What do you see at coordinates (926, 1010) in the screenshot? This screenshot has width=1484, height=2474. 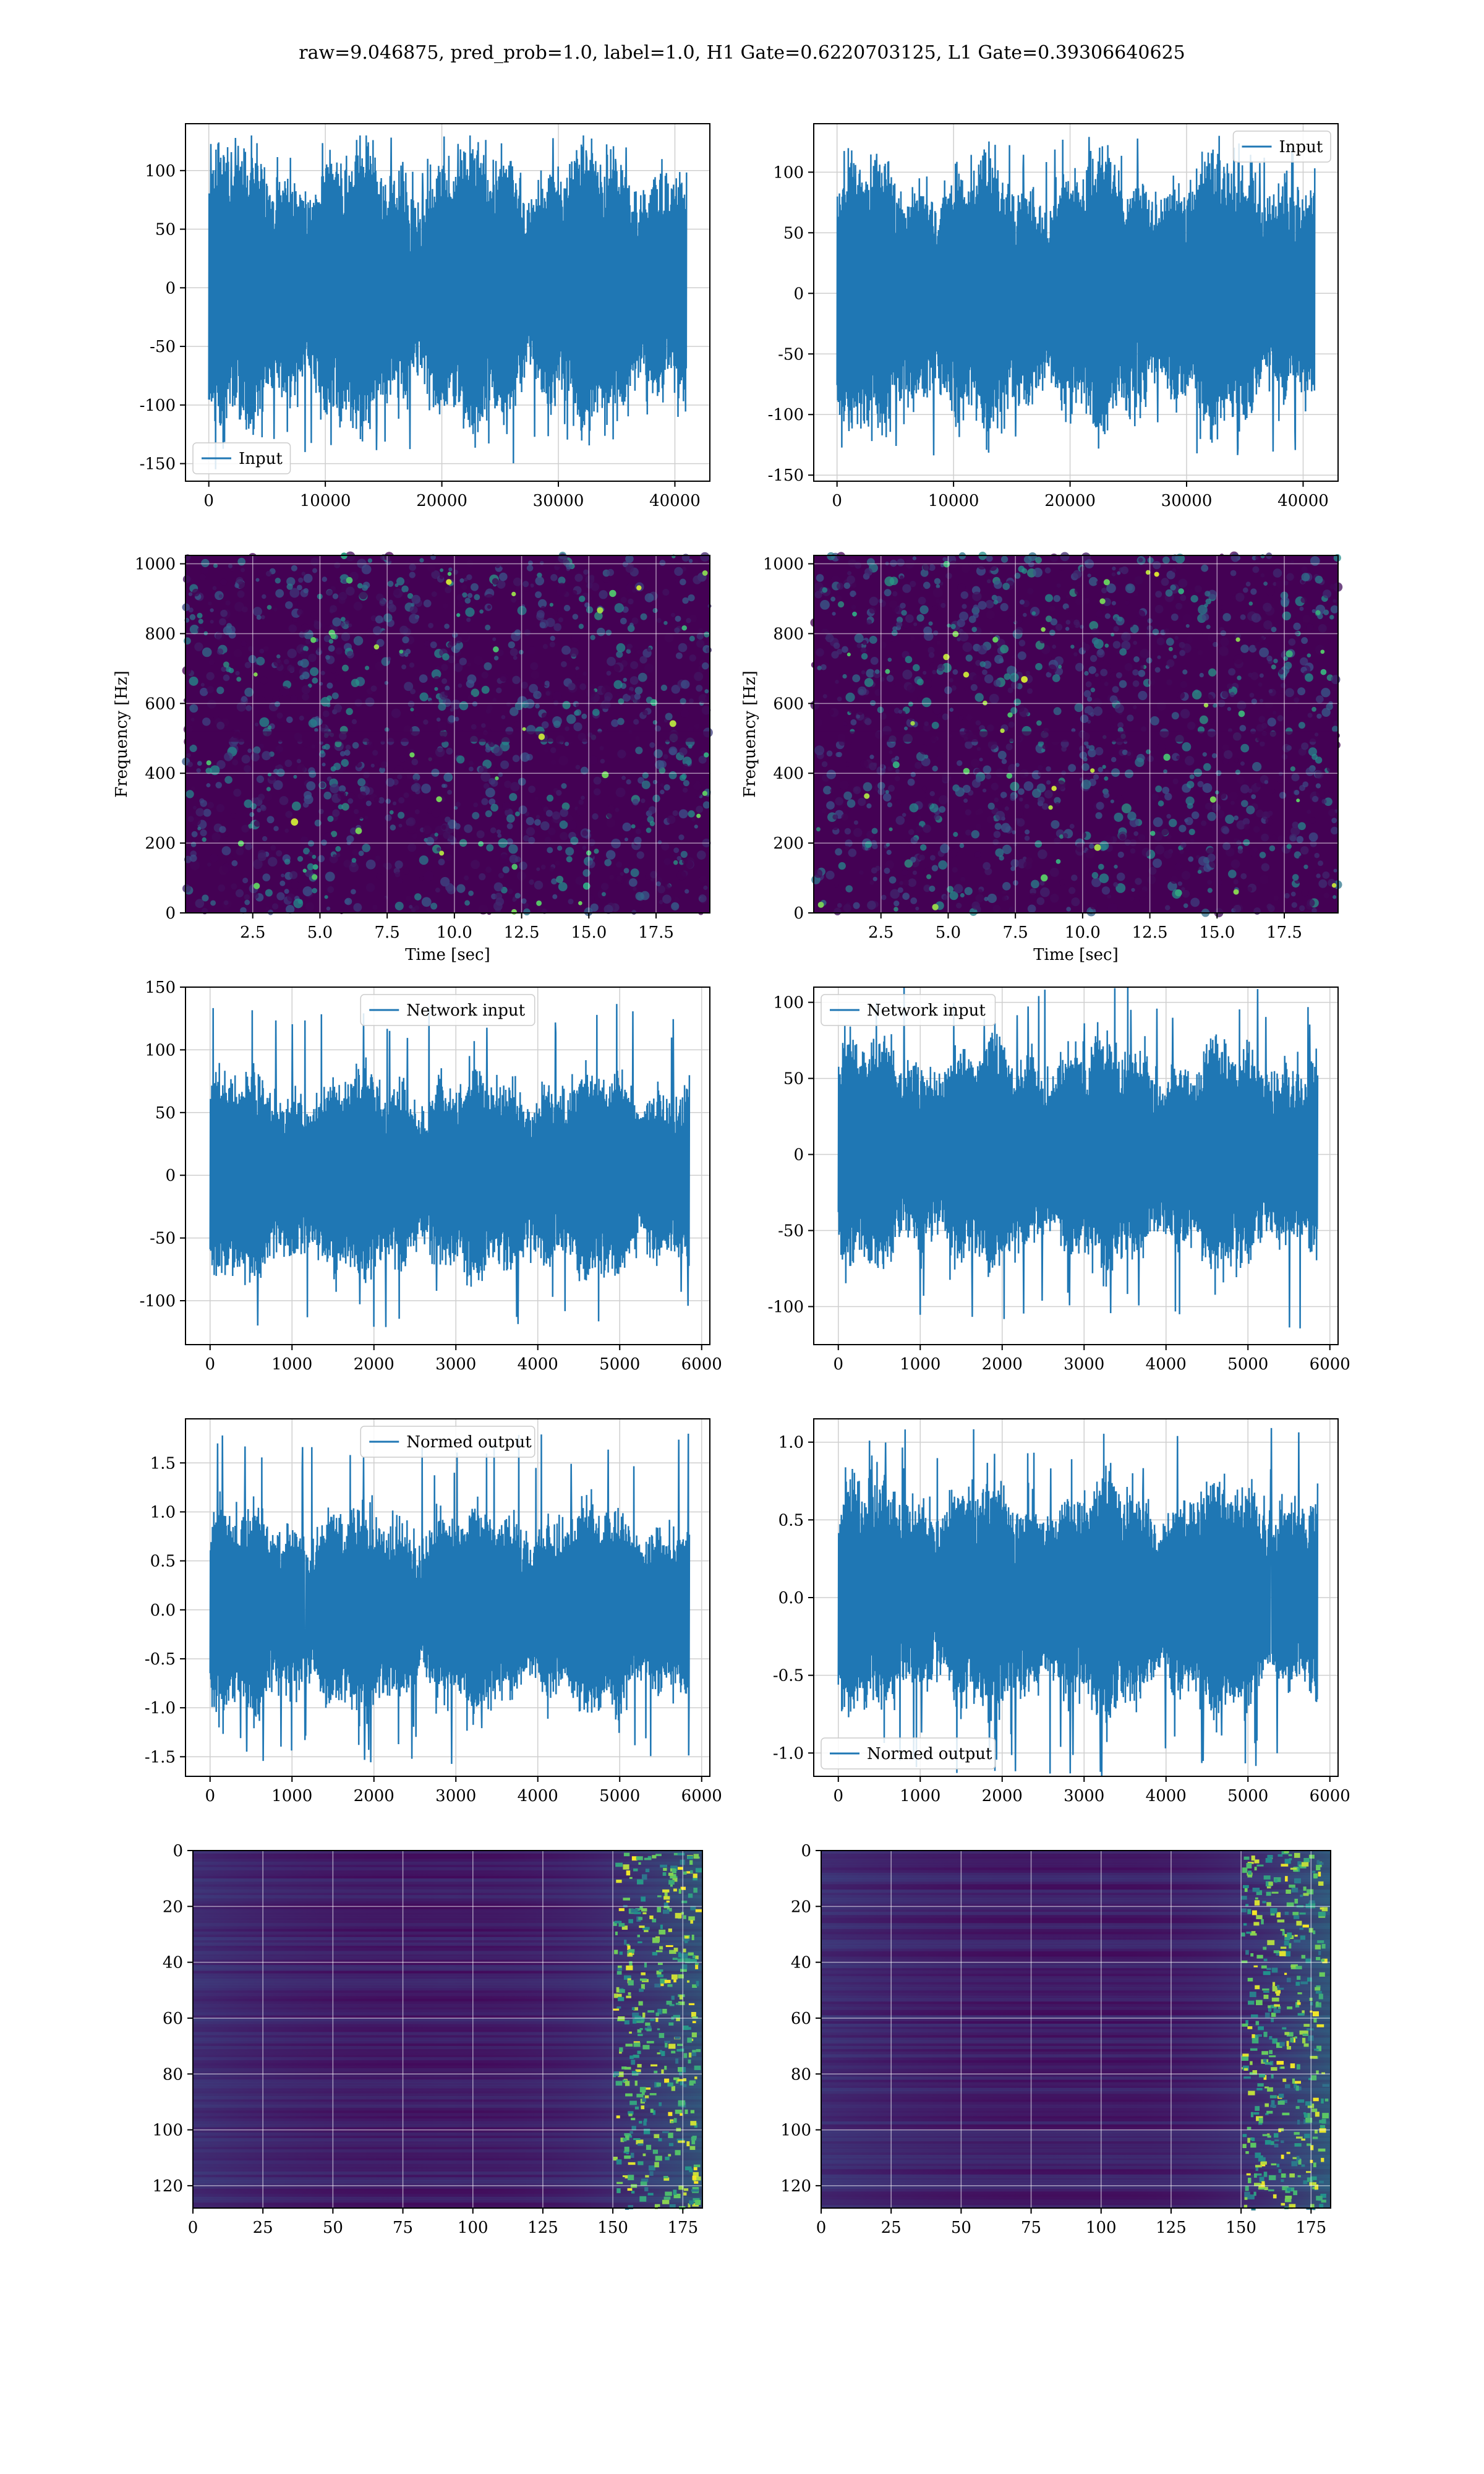 I see `legend-label: Network input` at bounding box center [926, 1010].